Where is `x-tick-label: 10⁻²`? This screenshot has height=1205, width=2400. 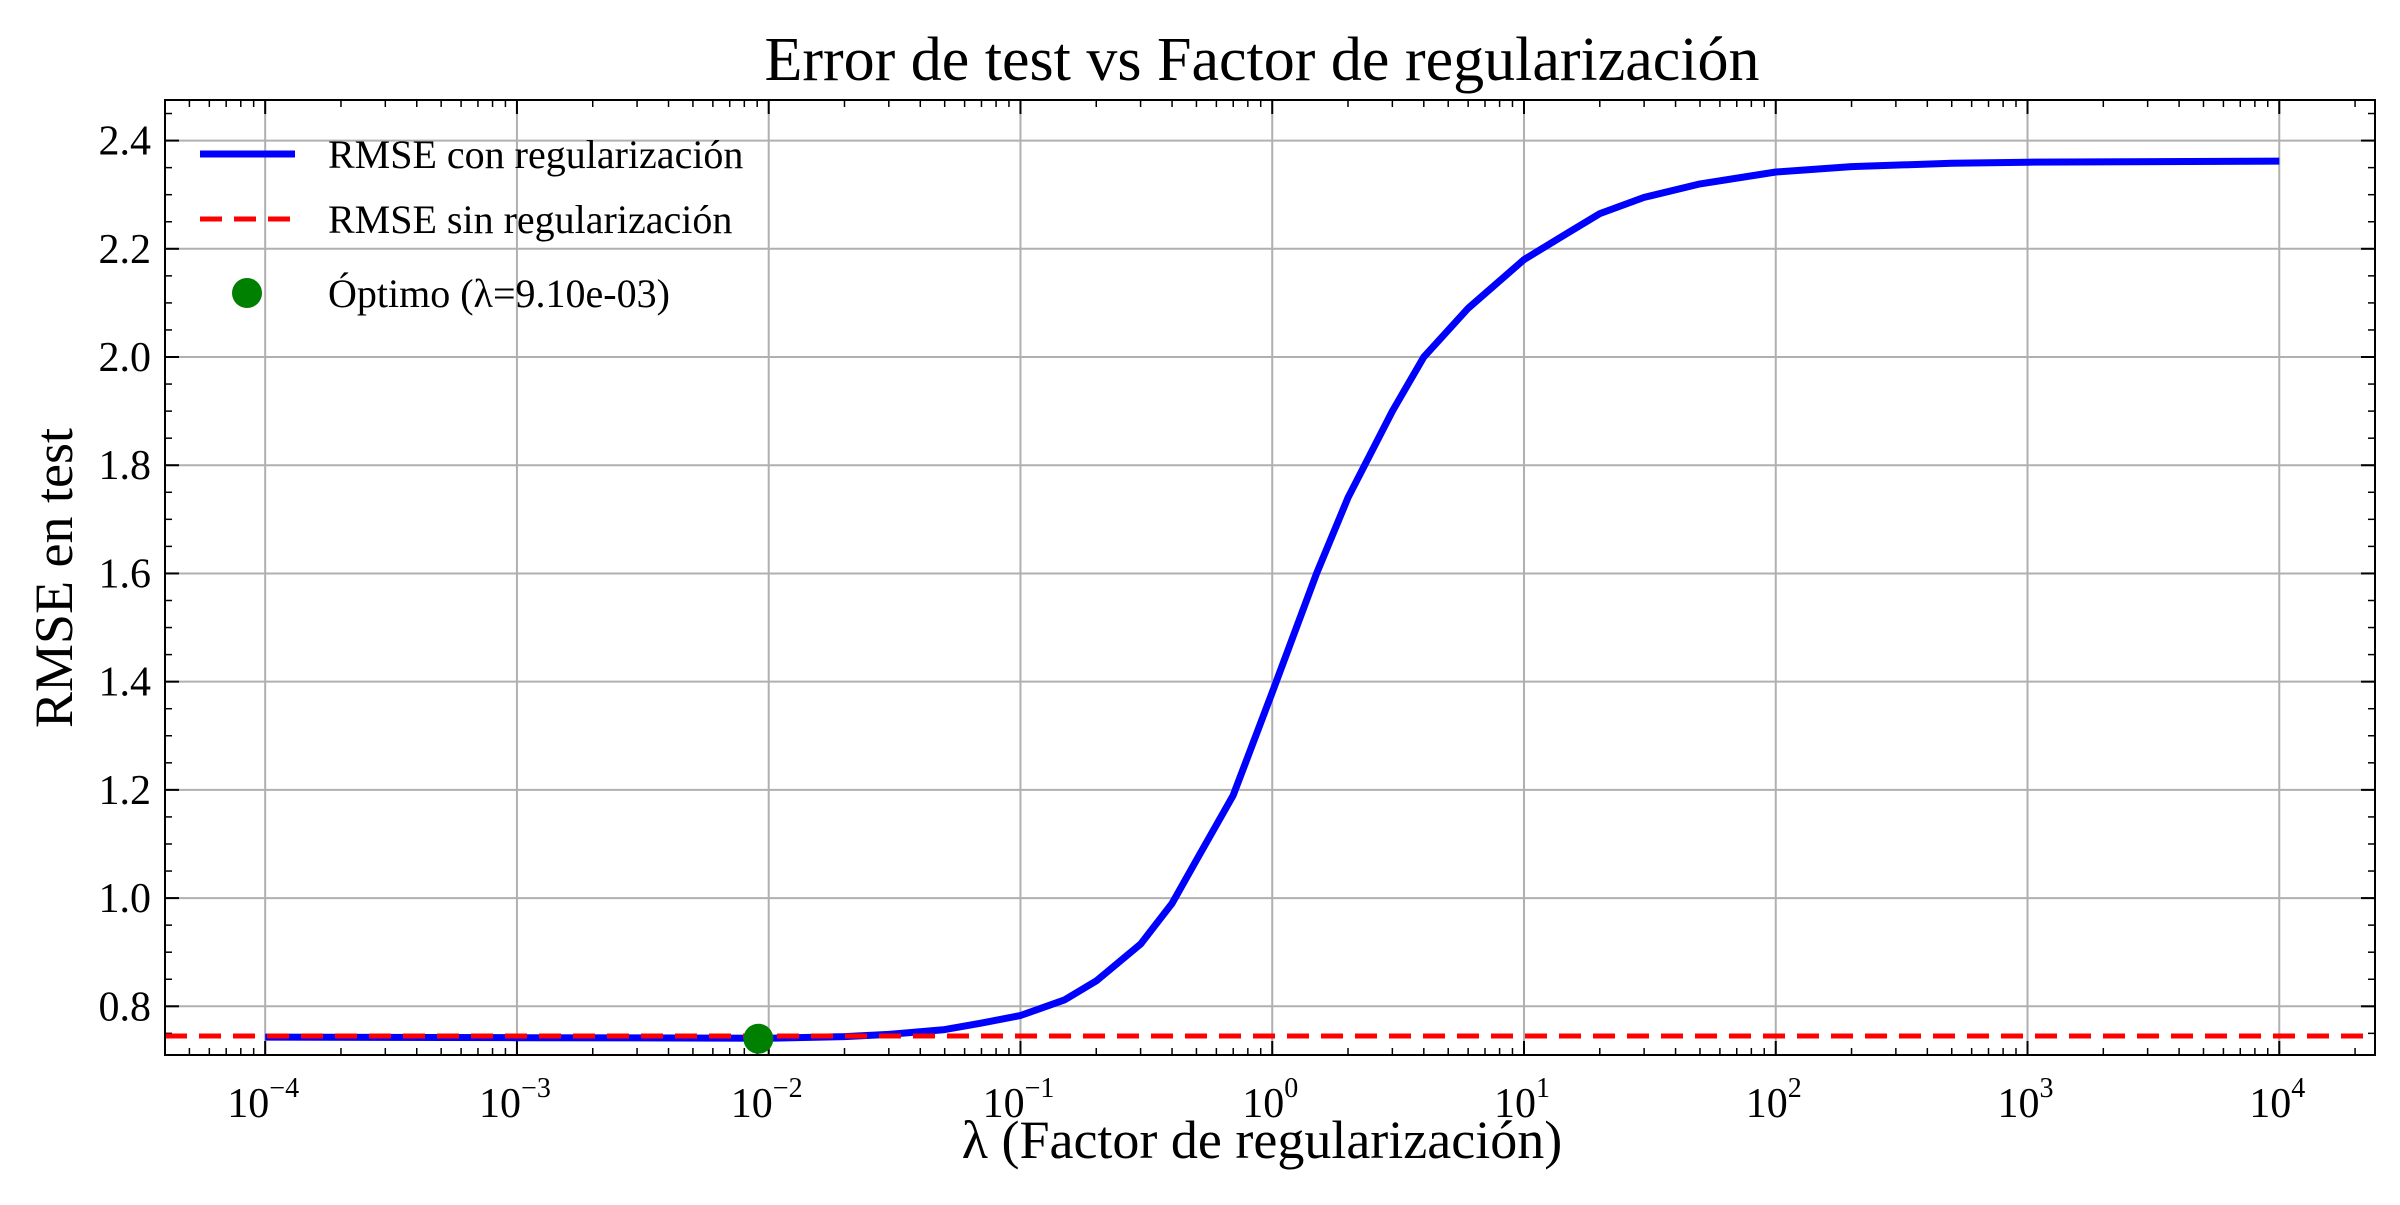 x-tick-label: 10⁻² is located at coordinates (767, 1100).